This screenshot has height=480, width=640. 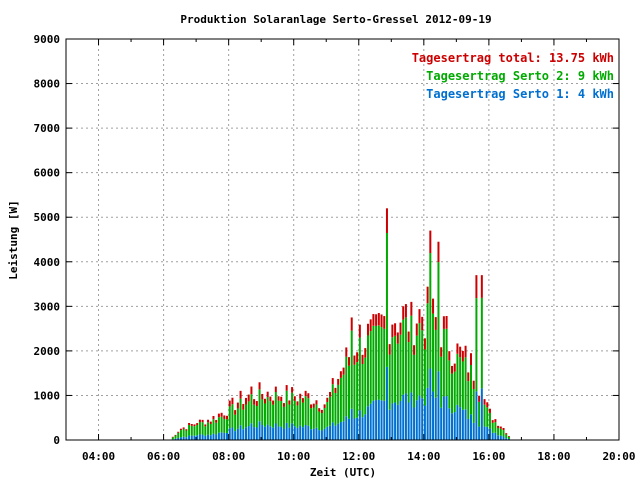 What do you see at coordinates (47, 173) in the screenshot?
I see `y-tick-label: 6000` at bounding box center [47, 173].